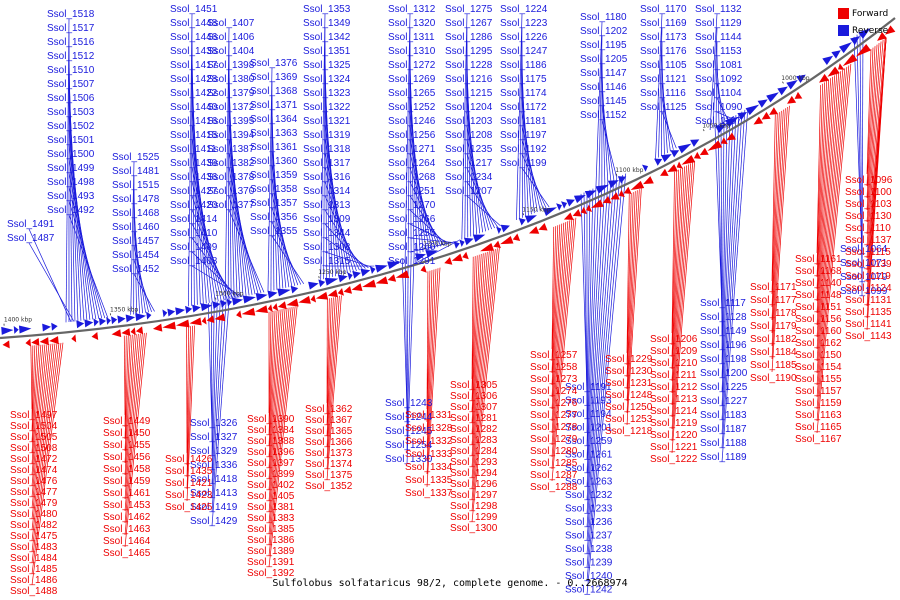 The image size is (900, 600). Describe the element at coordinates (429, 415) in the screenshot. I see `forward-gene-label: Ssol_1331` at that location.